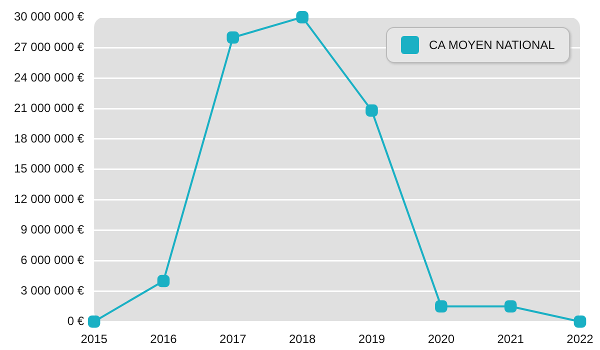 The height and width of the screenshot is (350, 600). What do you see at coordinates (49, 17) in the screenshot?
I see `y-tick-label: 30 000 000 €` at bounding box center [49, 17].